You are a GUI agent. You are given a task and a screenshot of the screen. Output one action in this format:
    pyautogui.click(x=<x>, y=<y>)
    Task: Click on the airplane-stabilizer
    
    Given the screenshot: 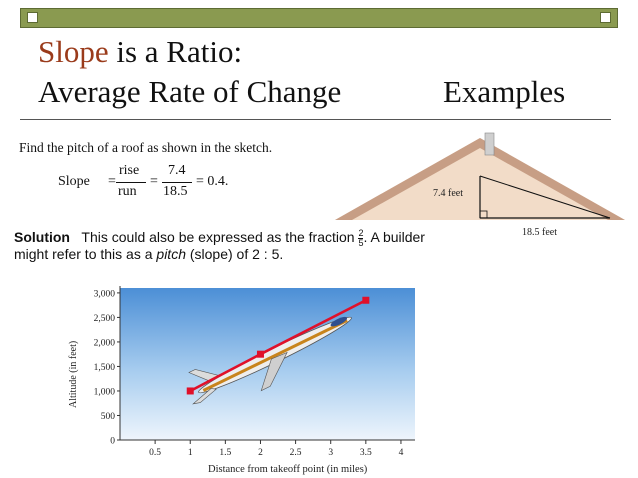 What is the action you would take?
    pyautogui.click(x=204, y=396)
    